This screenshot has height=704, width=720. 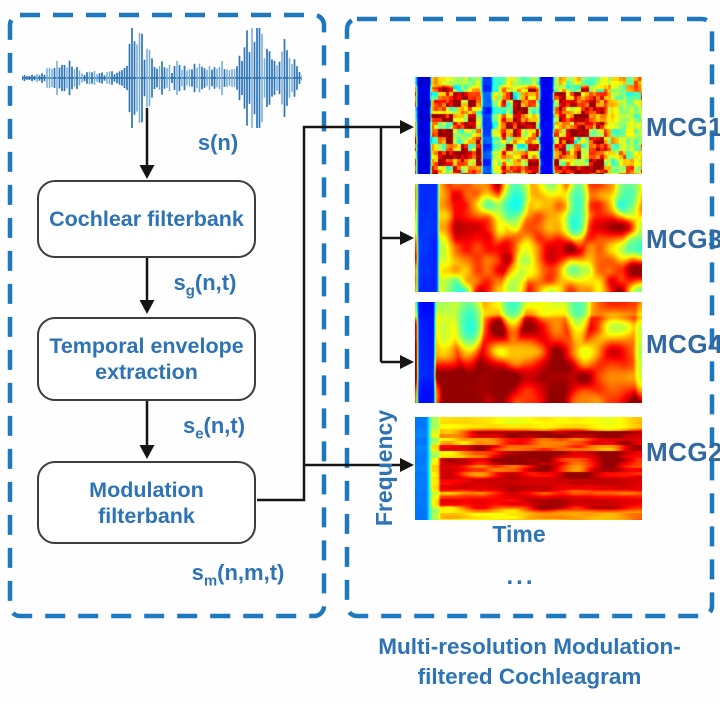 I want to click on mcg4-label: MCG4, so click(x=683, y=344).